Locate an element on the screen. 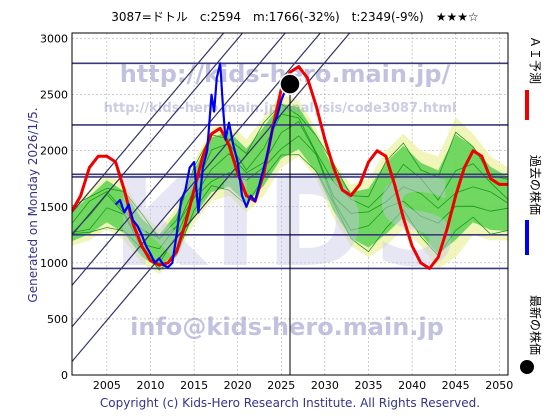  watermark-bottom: info@kids-hero.main.jp is located at coordinates (287, 327).